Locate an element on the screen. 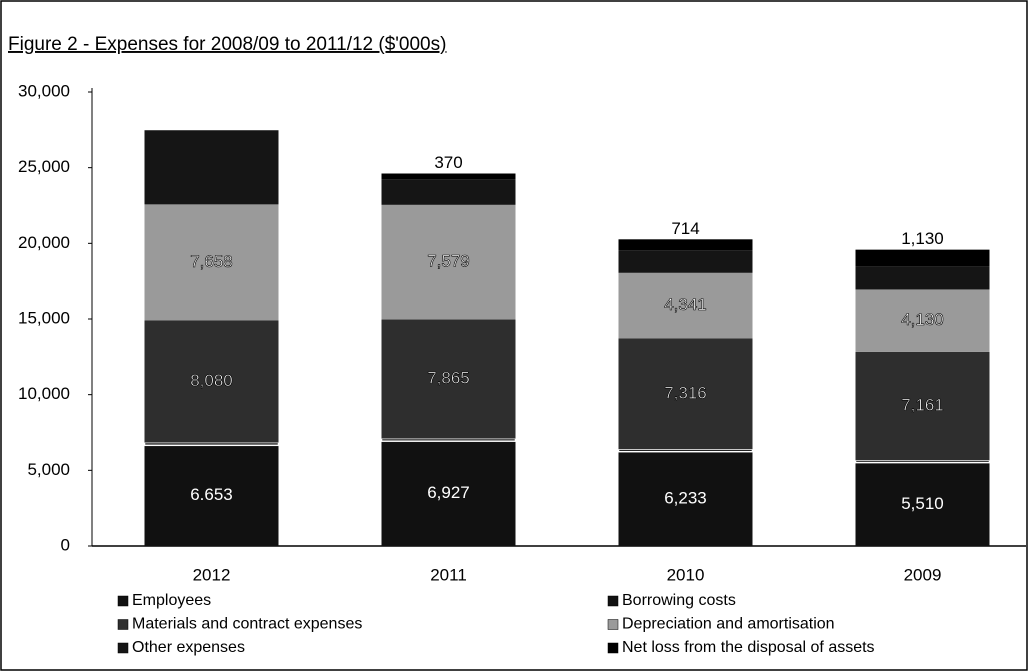 The height and width of the screenshot is (671, 1028). data-label: 4,130 is located at coordinates (922, 319).